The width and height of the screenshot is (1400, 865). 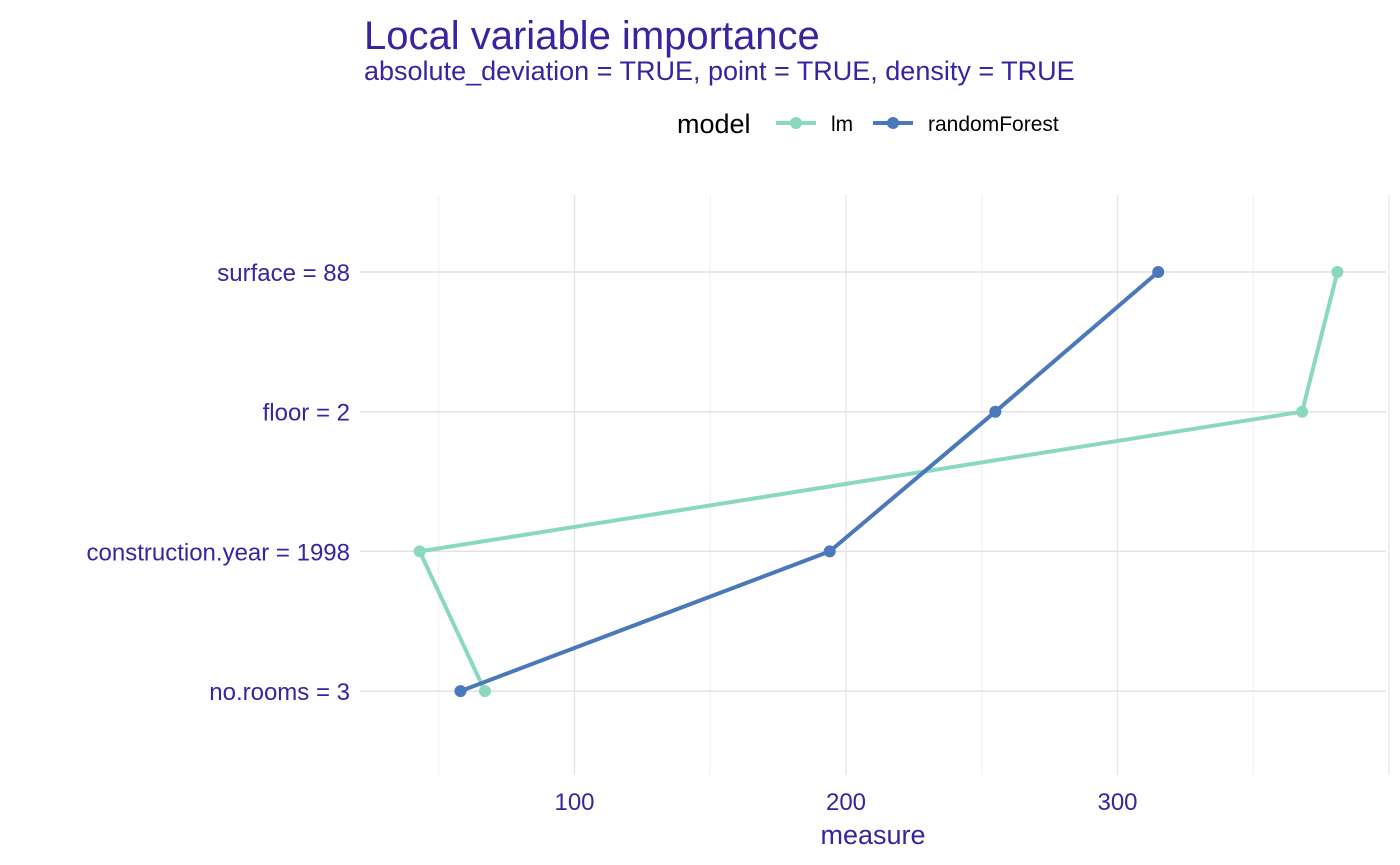 What do you see at coordinates (574, 802) in the screenshot?
I see `x-tick-label: 100` at bounding box center [574, 802].